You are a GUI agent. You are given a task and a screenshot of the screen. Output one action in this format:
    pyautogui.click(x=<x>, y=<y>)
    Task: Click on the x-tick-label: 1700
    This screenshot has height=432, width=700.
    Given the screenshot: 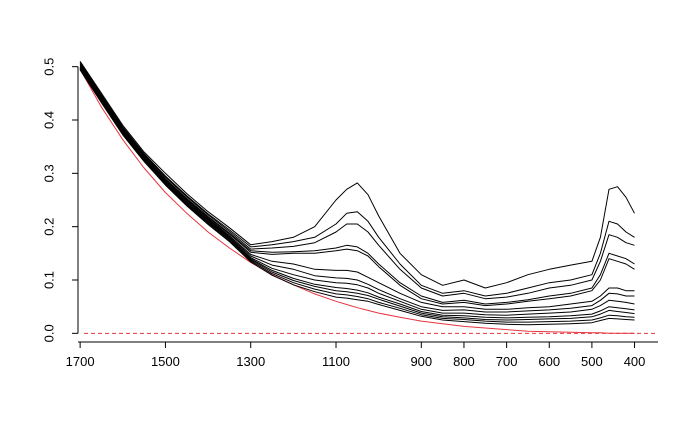 What is the action you would take?
    pyautogui.click(x=80, y=361)
    